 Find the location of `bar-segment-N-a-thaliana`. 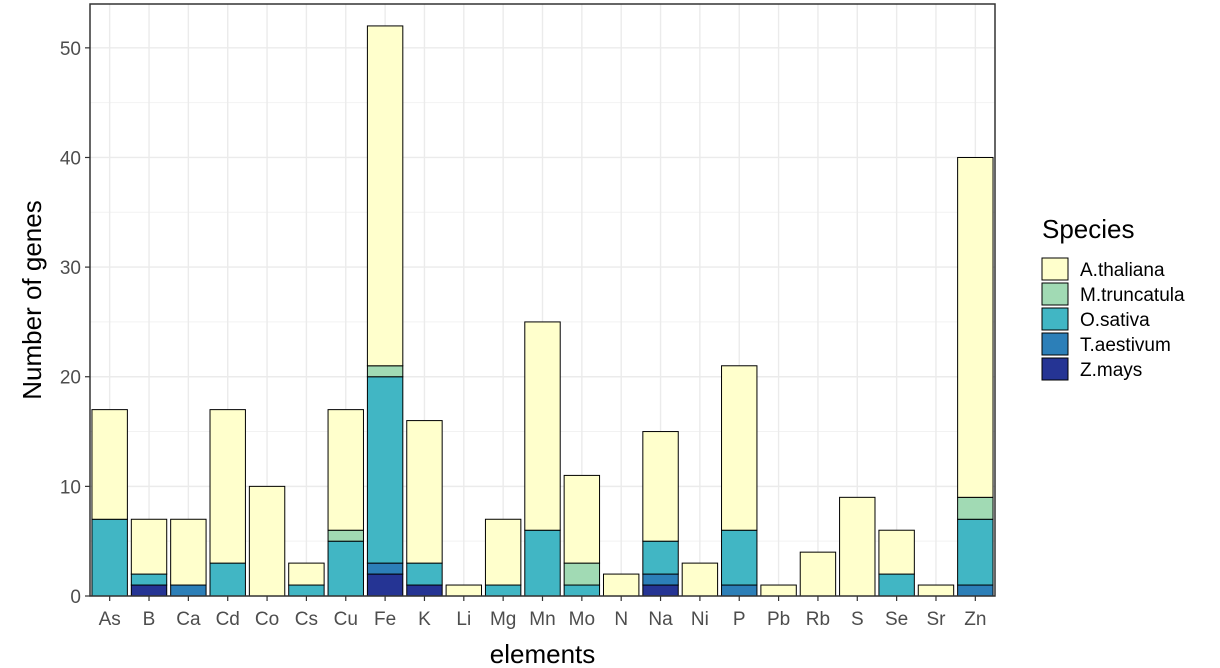

bar-segment-N-a-thaliana is located at coordinates (621, 585).